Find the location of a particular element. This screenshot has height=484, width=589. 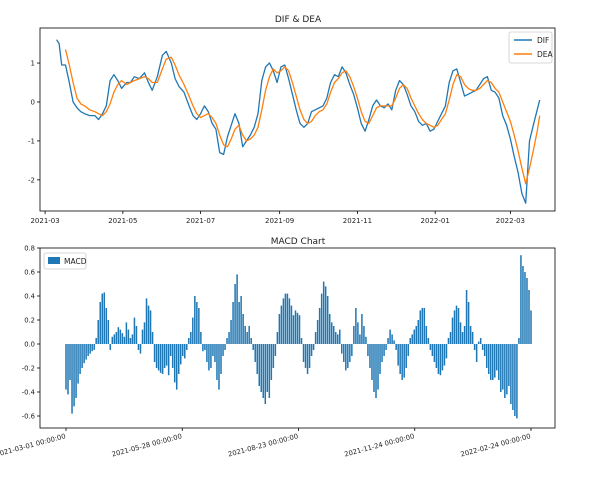

dif-dea-x-tick-label: 2021-03 is located at coordinates (44, 221).